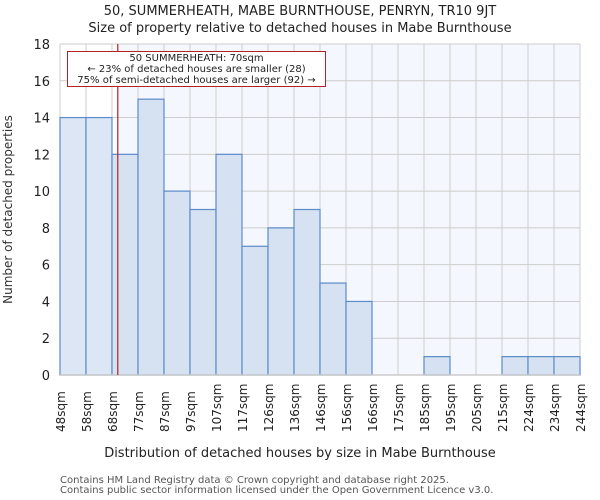 The image size is (600, 500). Describe the element at coordinates (196, 58) in the screenshot. I see `annotation-line-1: 50 SUMMERHEATH: 70sqm` at that location.